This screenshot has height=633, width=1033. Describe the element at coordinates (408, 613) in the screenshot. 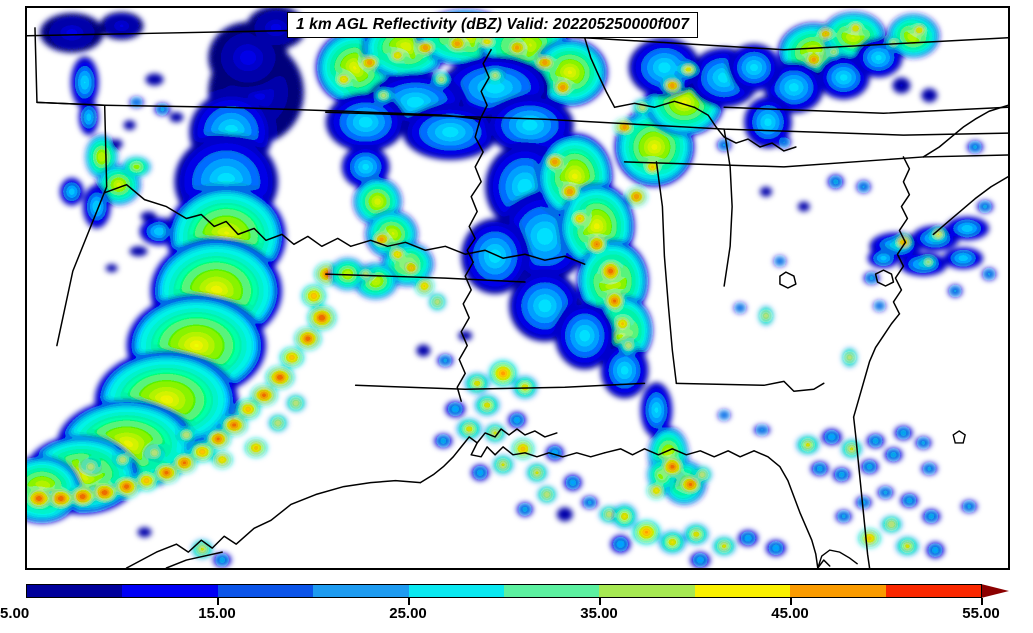

I see `colorbar-tick-label: 25.00` at that location.